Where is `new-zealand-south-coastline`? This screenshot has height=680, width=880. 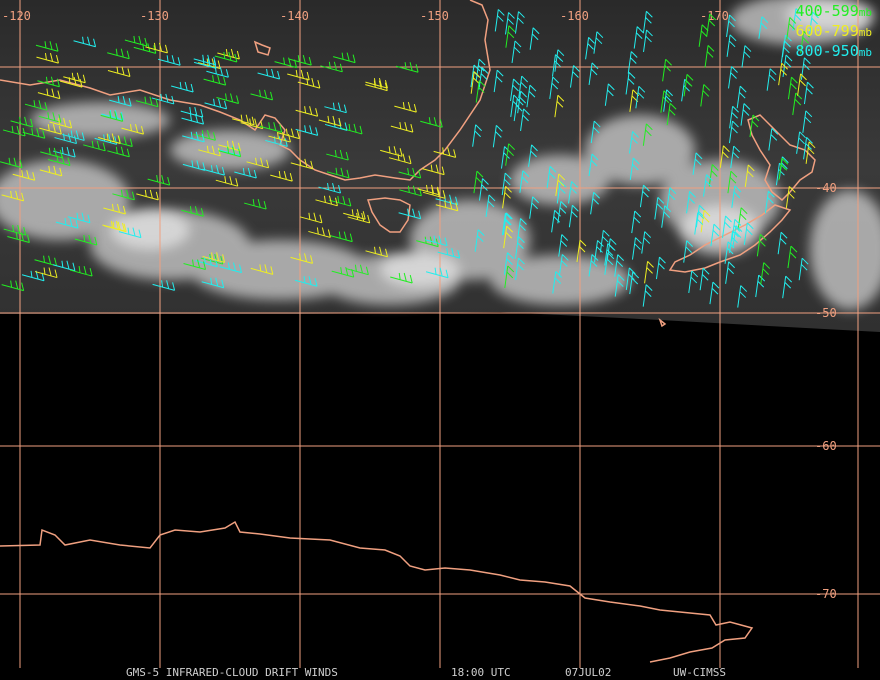
new-zealand-south-coastline is located at coordinates (730, 238).